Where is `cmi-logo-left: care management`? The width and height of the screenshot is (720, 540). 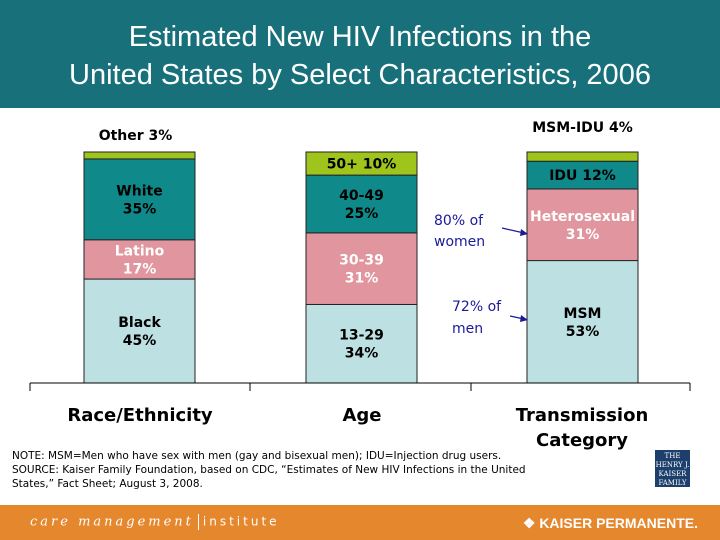 cmi-logo-left: care management is located at coordinates (112, 522).